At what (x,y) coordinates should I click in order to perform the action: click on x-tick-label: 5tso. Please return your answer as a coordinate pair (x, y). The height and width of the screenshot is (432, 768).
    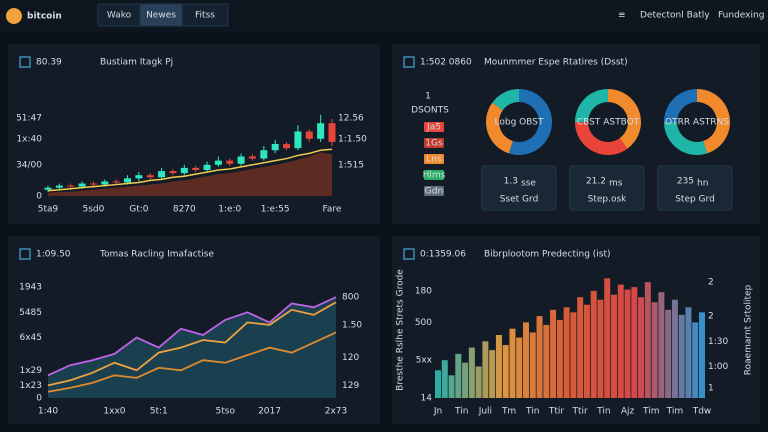
    Looking at the image, I should click on (226, 412).